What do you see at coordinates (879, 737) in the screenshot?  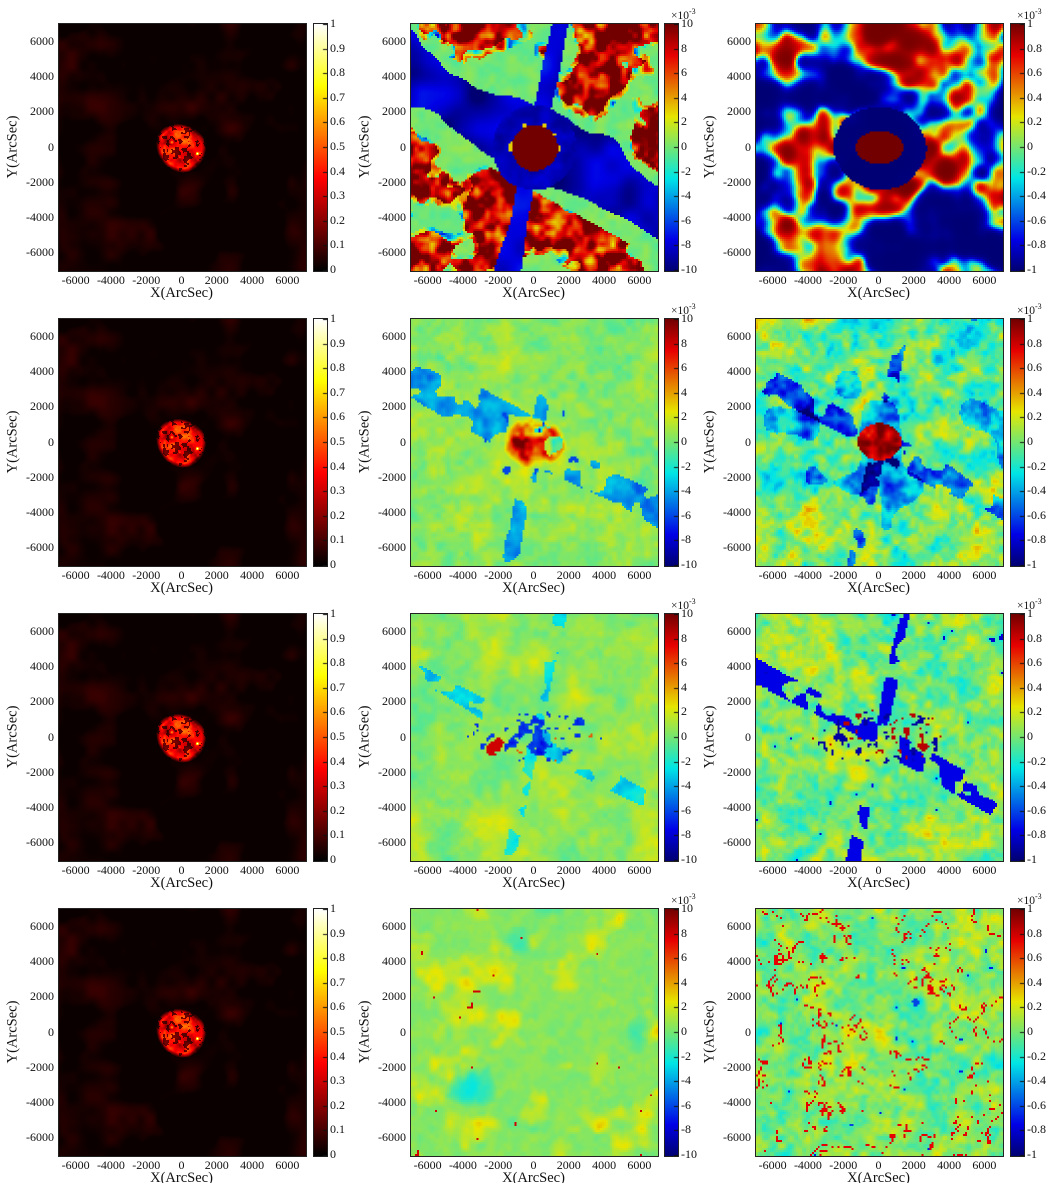 I see `heatmap-canvas-r3-right` at bounding box center [879, 737].